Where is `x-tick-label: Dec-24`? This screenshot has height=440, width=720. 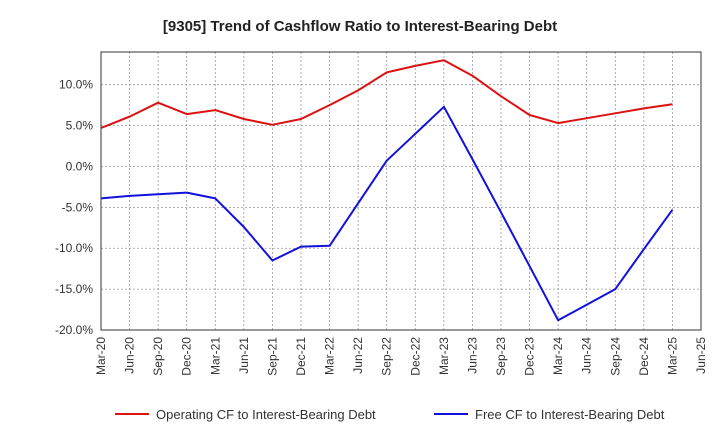
x-tick-label: Dec-24 is located at coordinates (644, 356).